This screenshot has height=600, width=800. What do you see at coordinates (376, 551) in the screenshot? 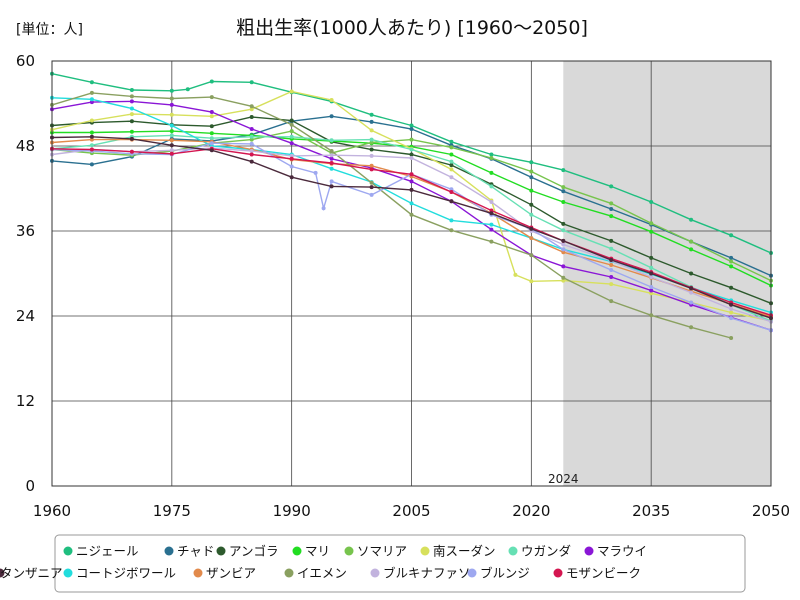
I see `legend-item: ソマリア` at bounding box center [376, 551].